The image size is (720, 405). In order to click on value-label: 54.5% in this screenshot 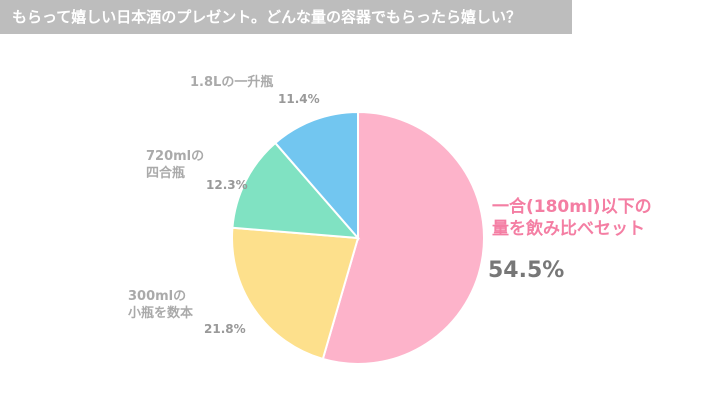, I will do `click(526, 270)`.